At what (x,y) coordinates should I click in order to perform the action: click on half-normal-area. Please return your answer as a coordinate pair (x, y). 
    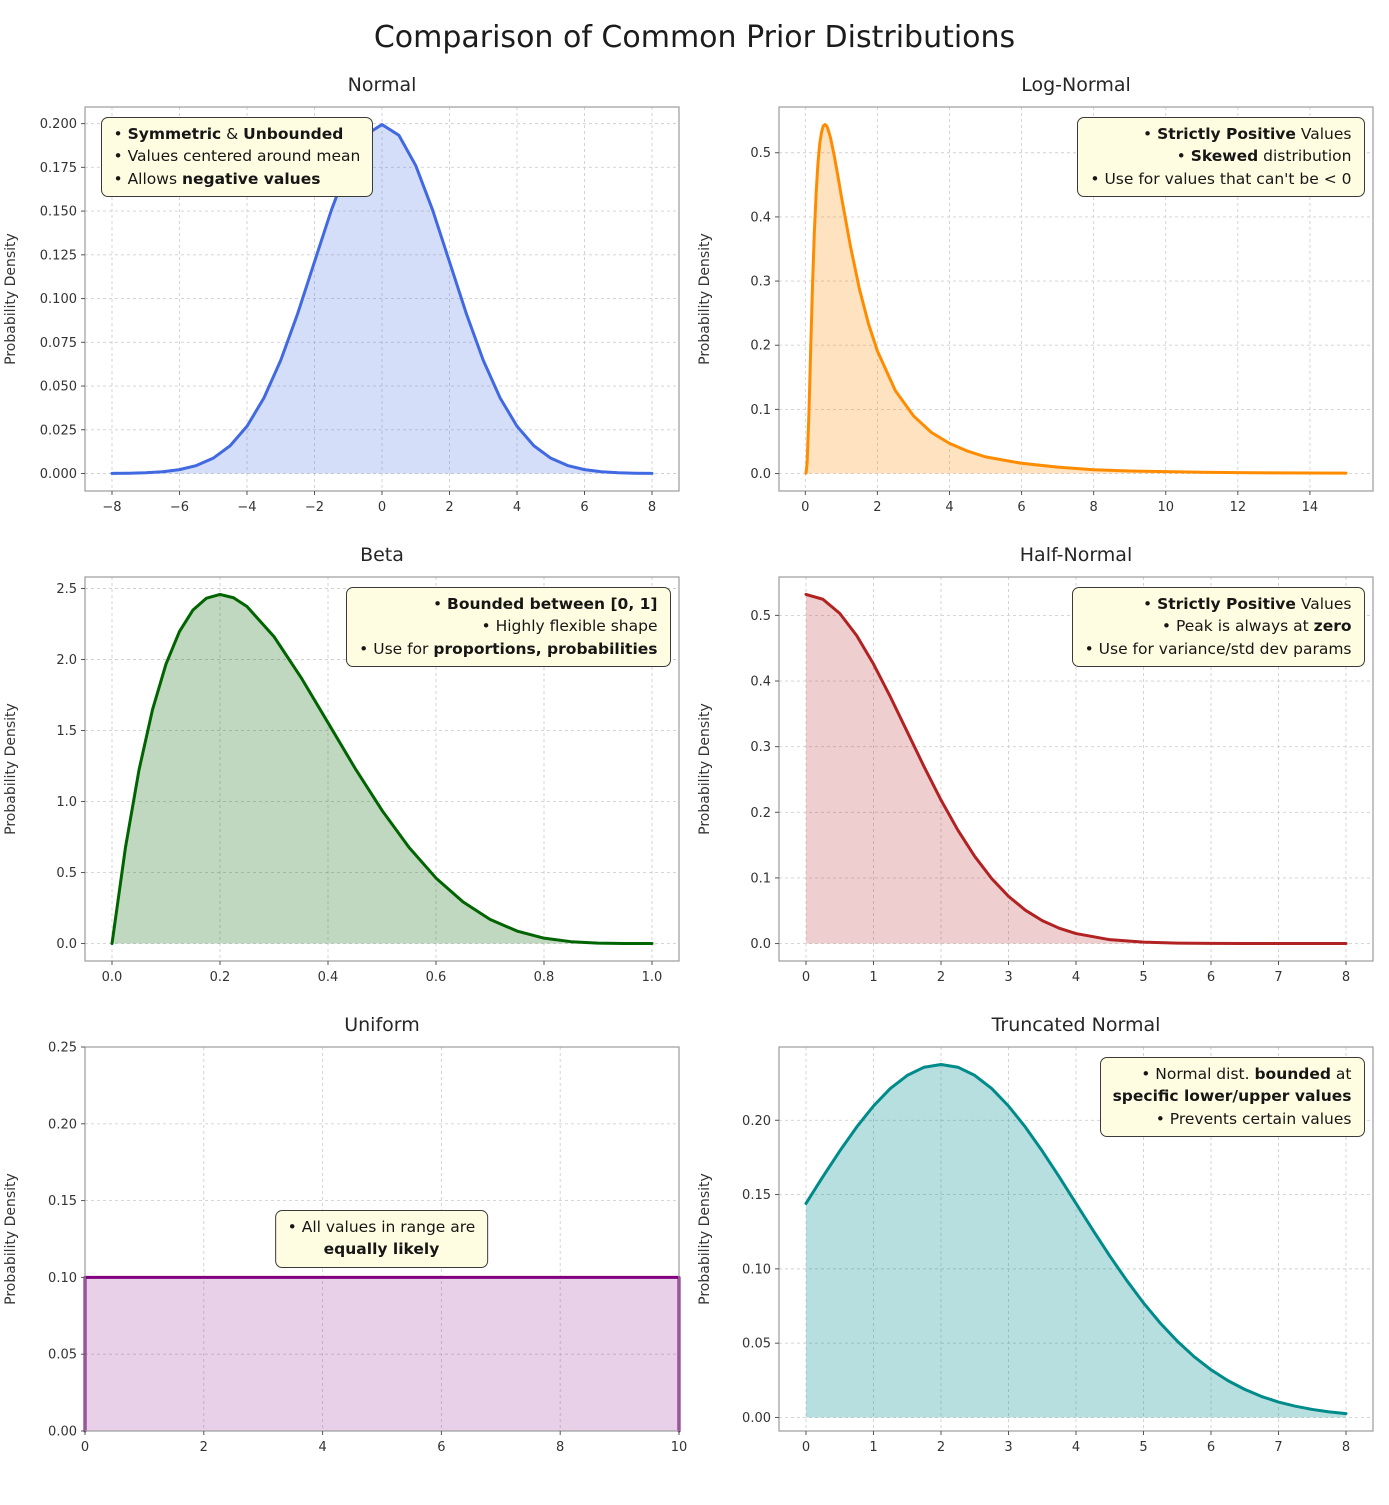
    Looking at the image, I should click on (1075, 769).